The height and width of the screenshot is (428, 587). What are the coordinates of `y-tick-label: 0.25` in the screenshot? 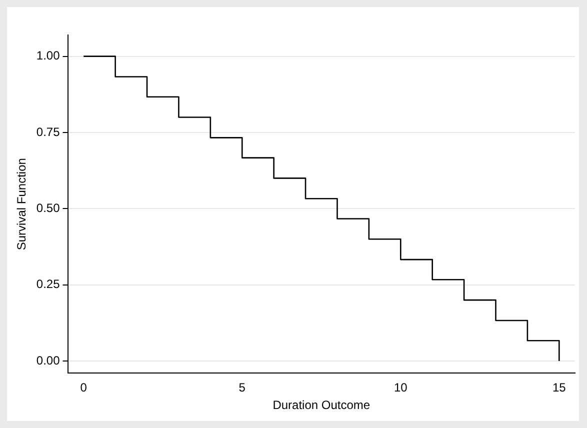 It's located at (48, 284).